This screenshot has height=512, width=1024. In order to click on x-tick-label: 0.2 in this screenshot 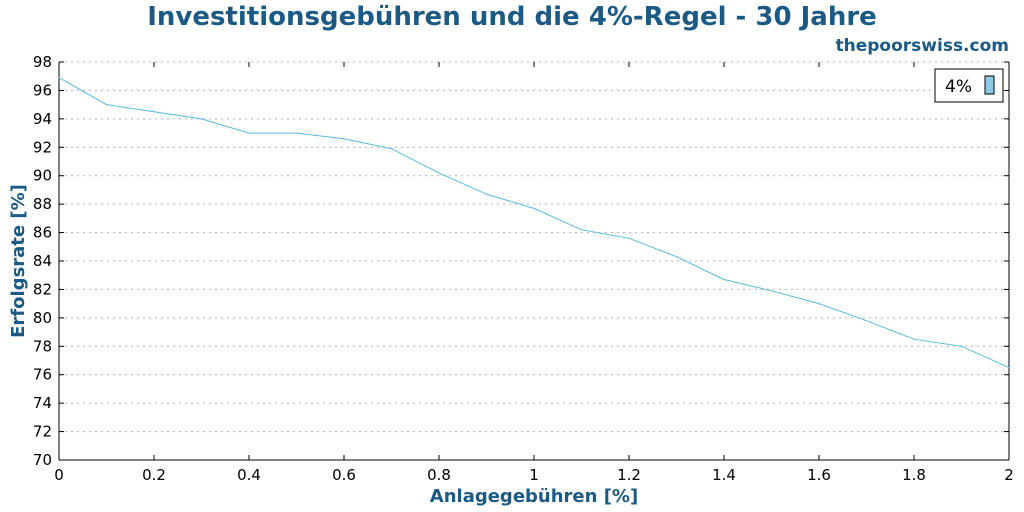, I will do `click(154, 475)`.